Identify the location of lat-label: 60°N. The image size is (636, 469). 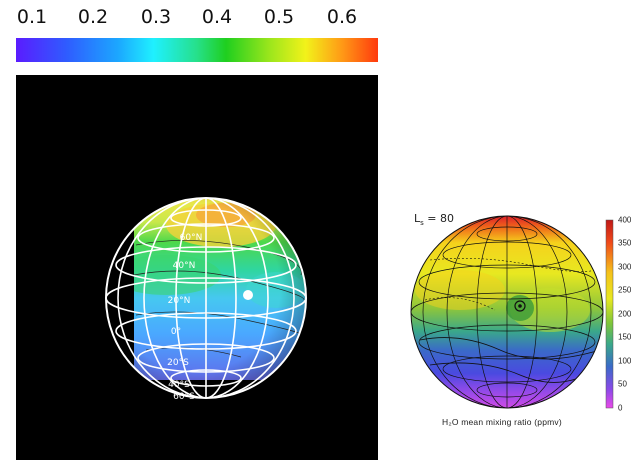
(191, 238).